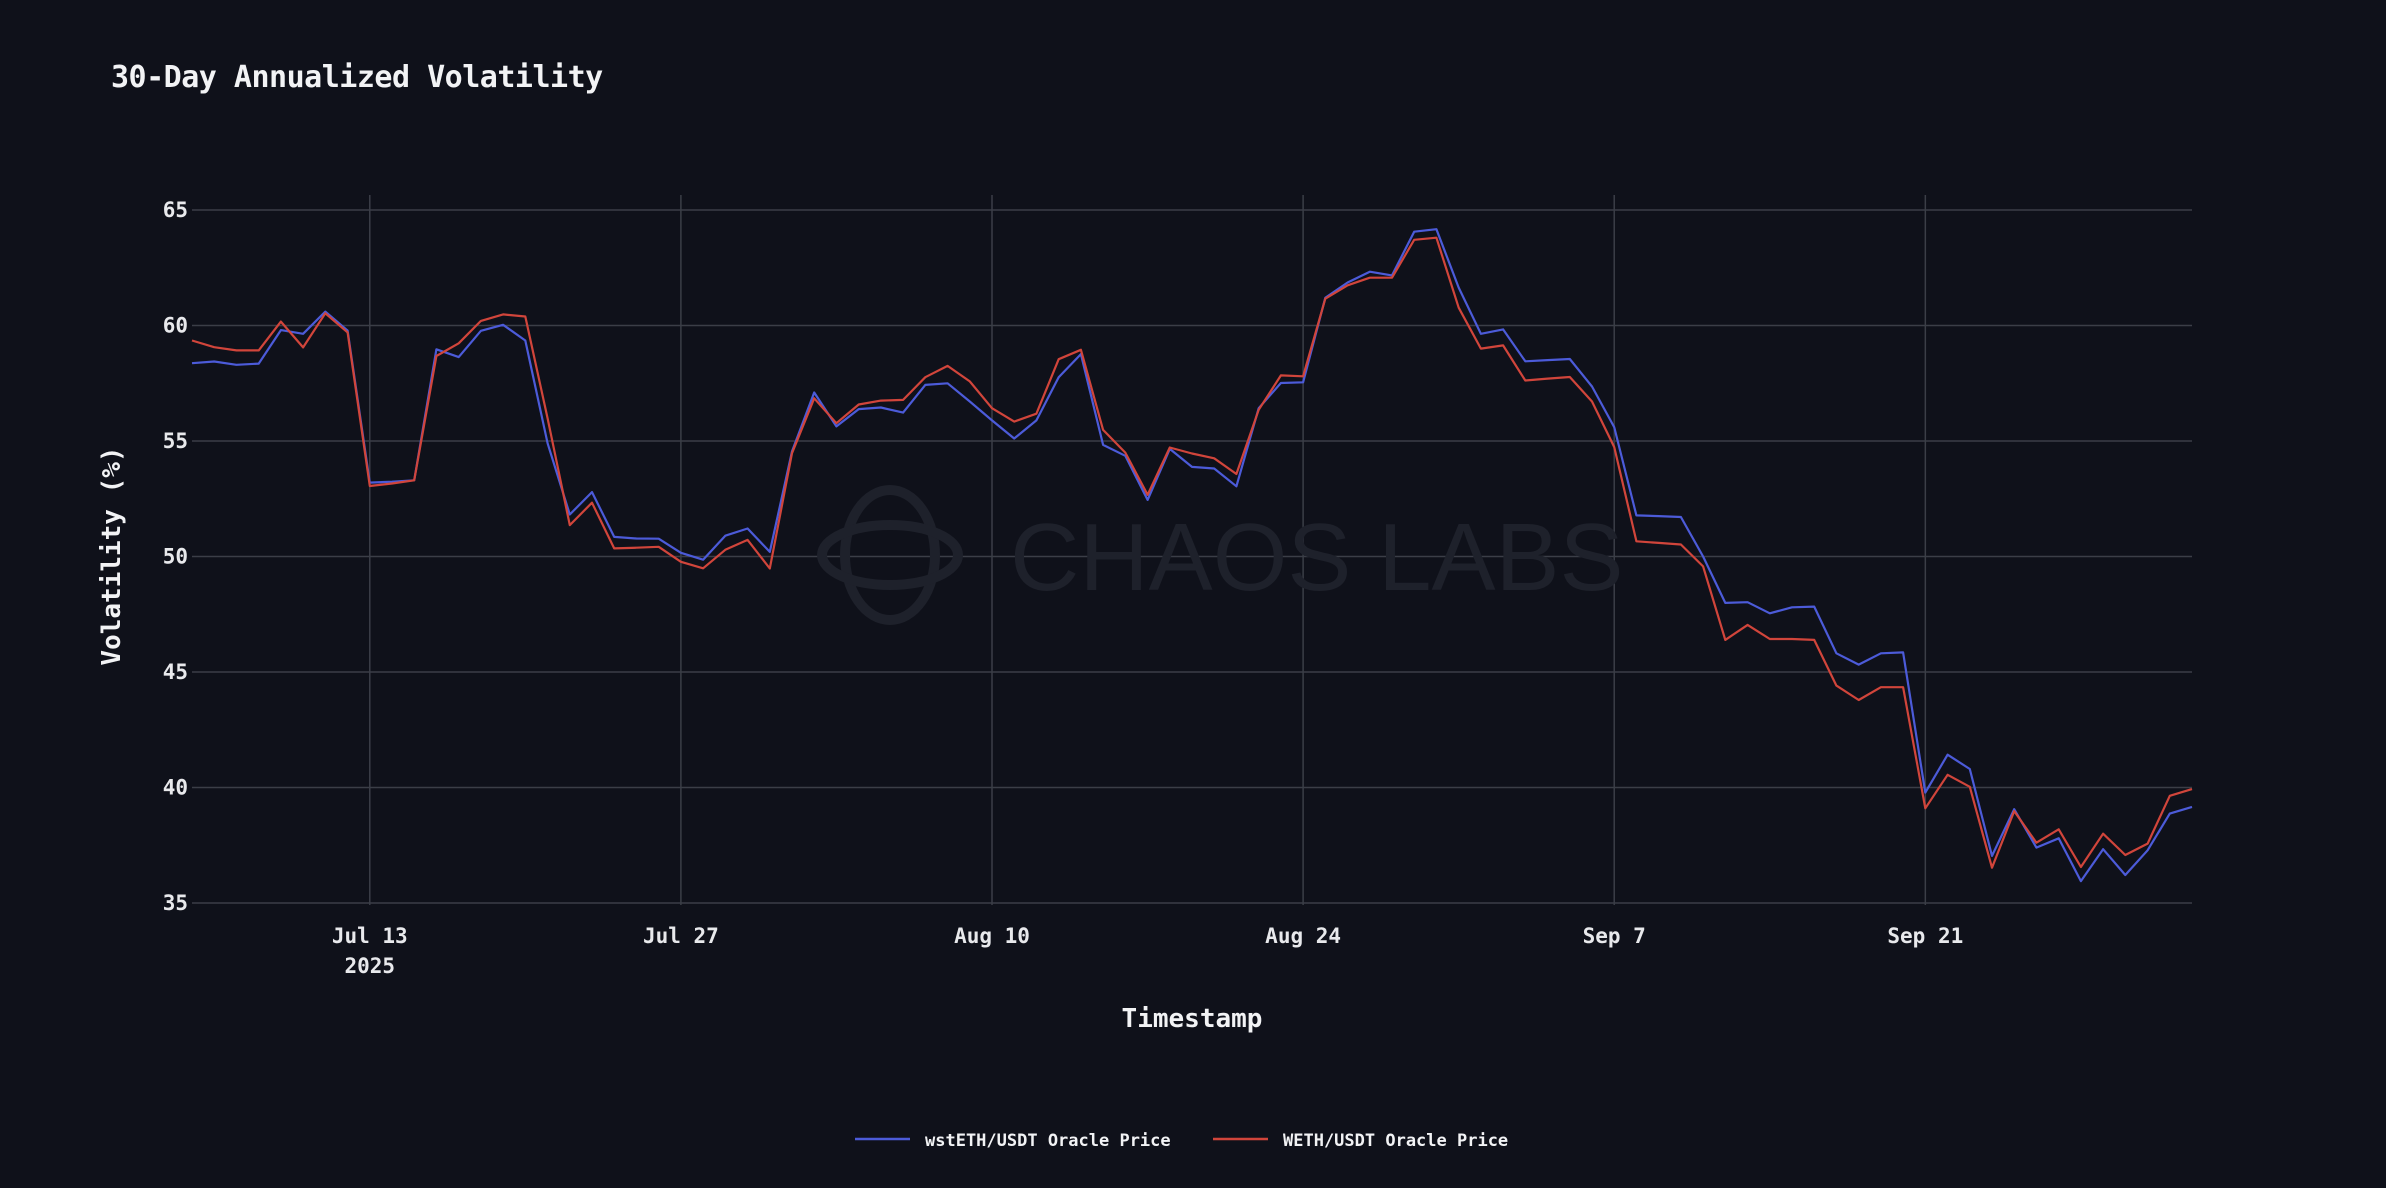  I want to click on x-tick-label: Jul 13, so click(370, 936).